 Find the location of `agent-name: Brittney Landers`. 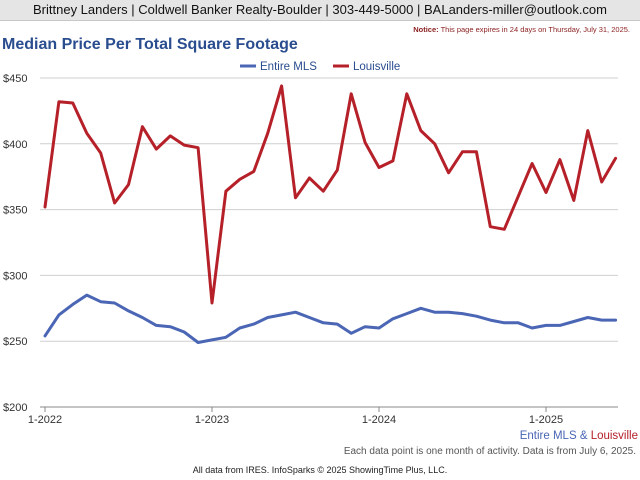

agent-name: Brittney Landers is located at coordinates (80, 9).